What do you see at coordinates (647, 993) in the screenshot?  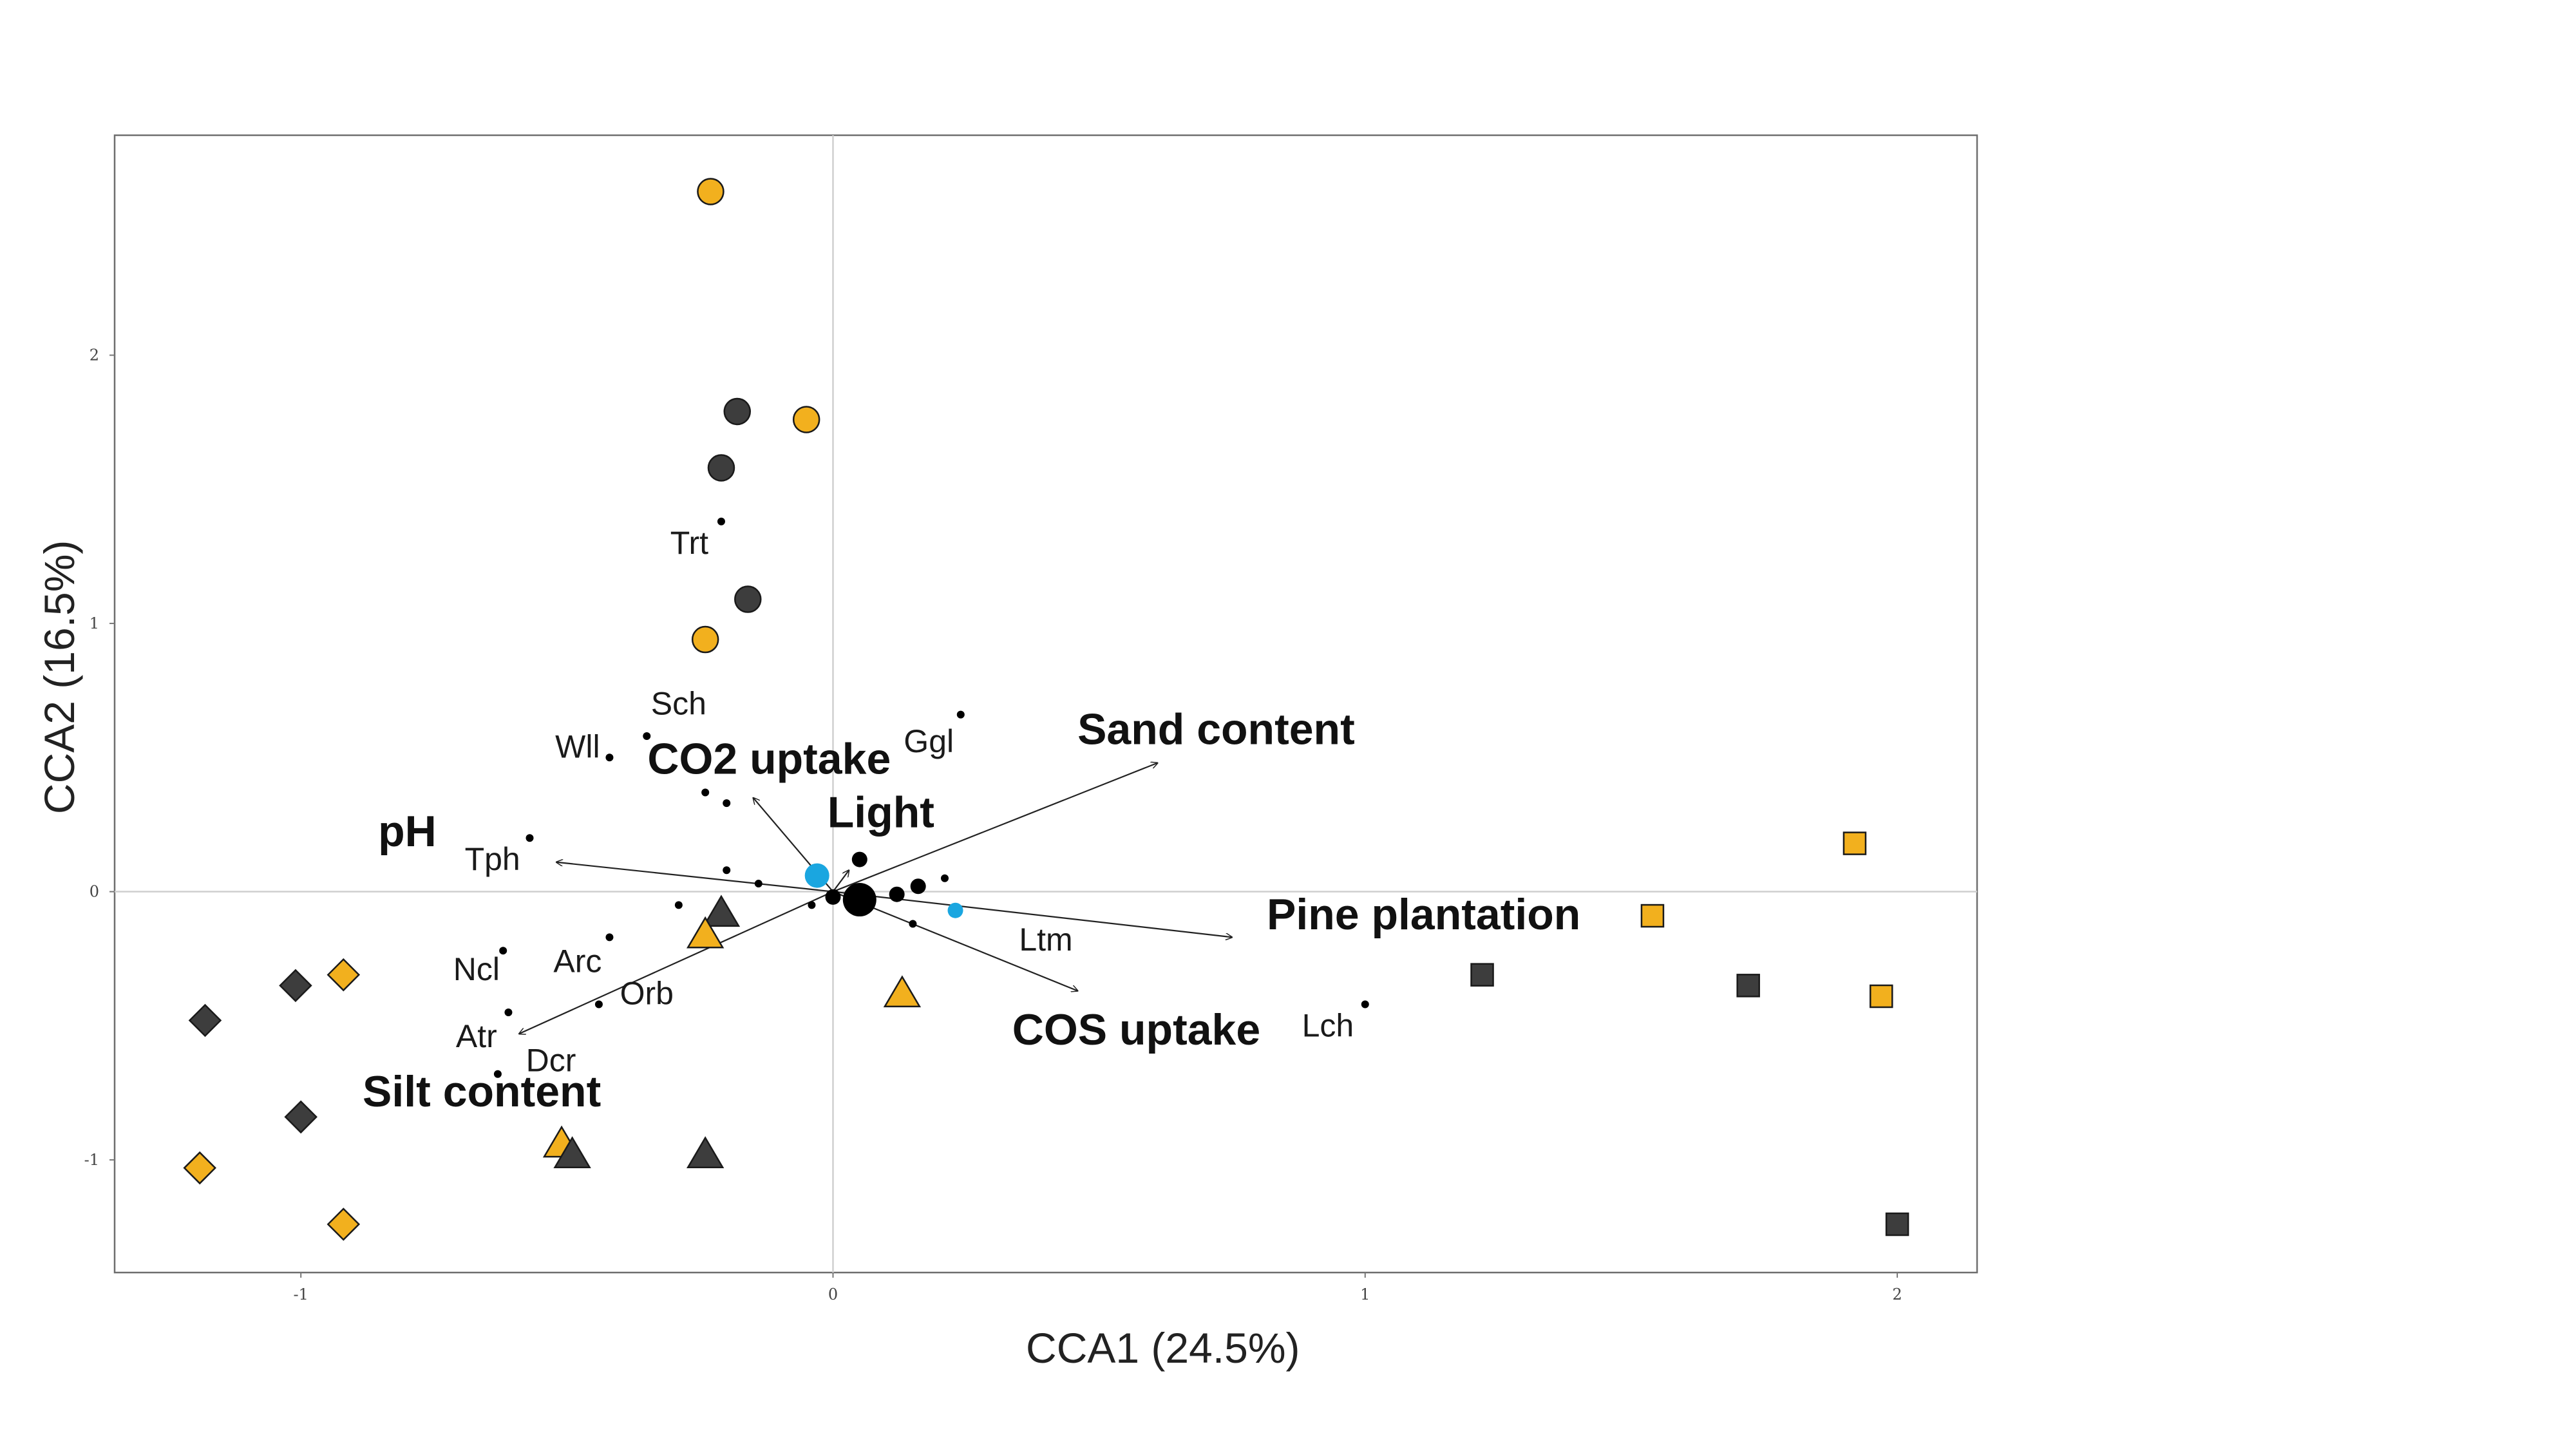 I see `species-label: Orb` at bounding box center [647, 993].